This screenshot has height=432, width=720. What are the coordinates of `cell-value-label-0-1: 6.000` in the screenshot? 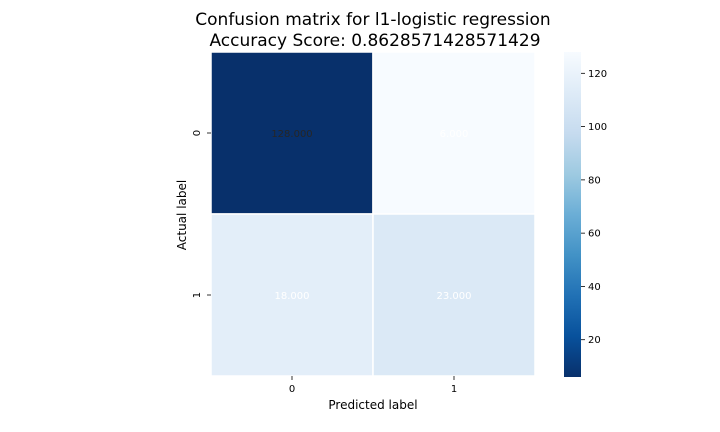 It's located at (454, 134).